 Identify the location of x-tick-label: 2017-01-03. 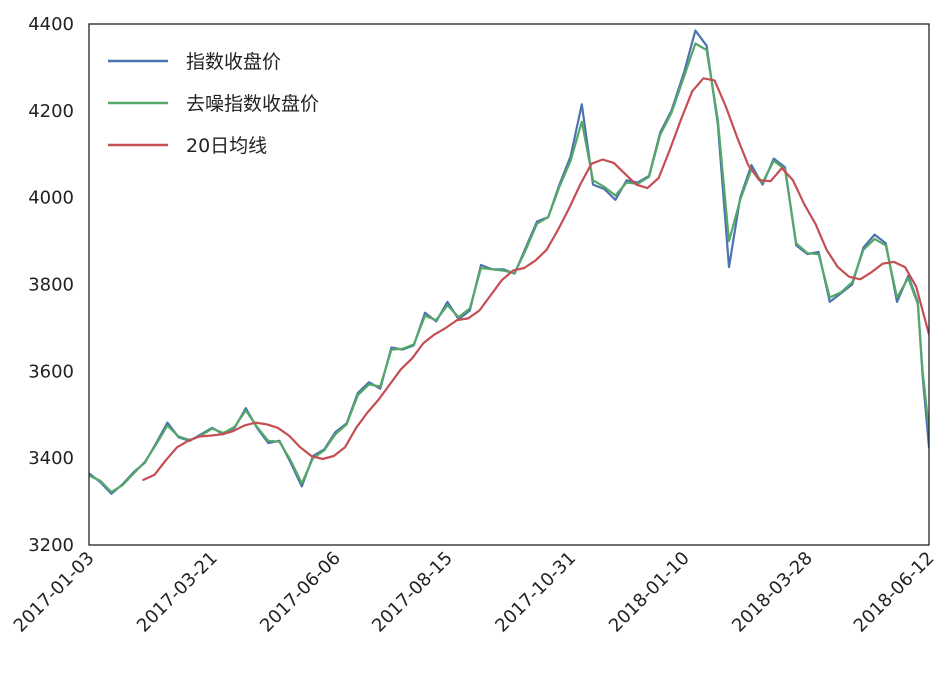
(54, 592).